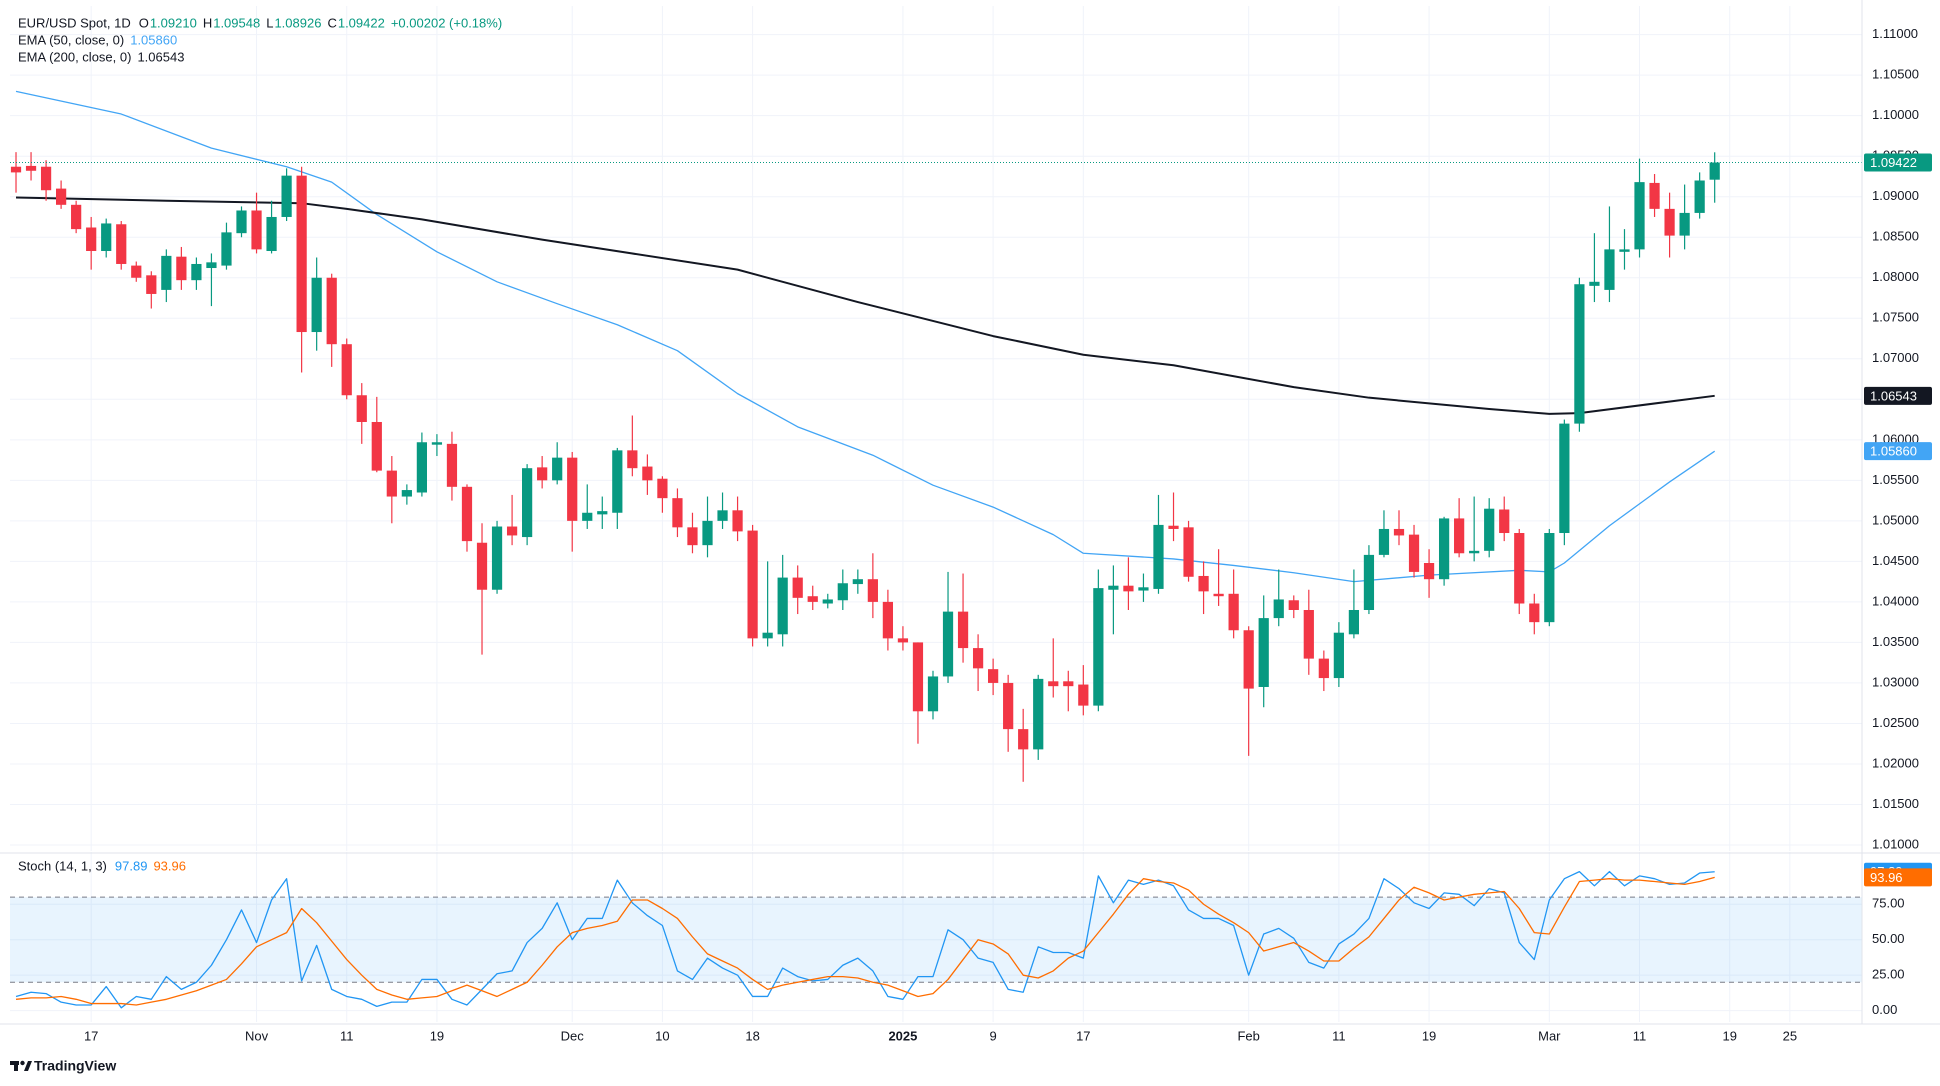 Image resolution: width=1940 pixels, height=1086 pixels. What do you see at coordinates (207, 22) in the screenshot?
I see `ohlc-field-label: H` at bounding box center [207, 22].